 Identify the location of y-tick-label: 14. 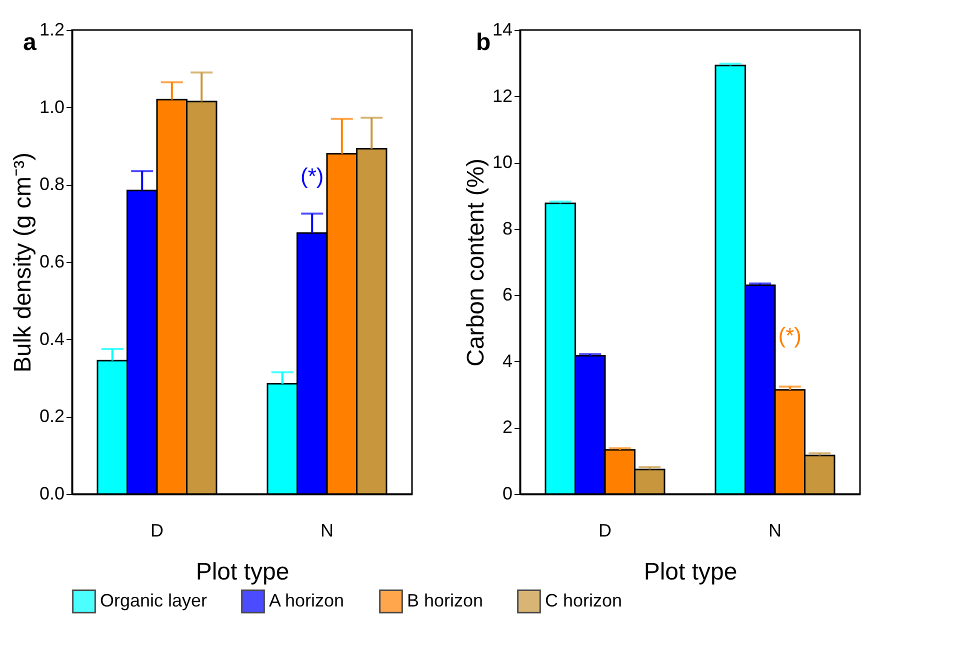
(502, 30).